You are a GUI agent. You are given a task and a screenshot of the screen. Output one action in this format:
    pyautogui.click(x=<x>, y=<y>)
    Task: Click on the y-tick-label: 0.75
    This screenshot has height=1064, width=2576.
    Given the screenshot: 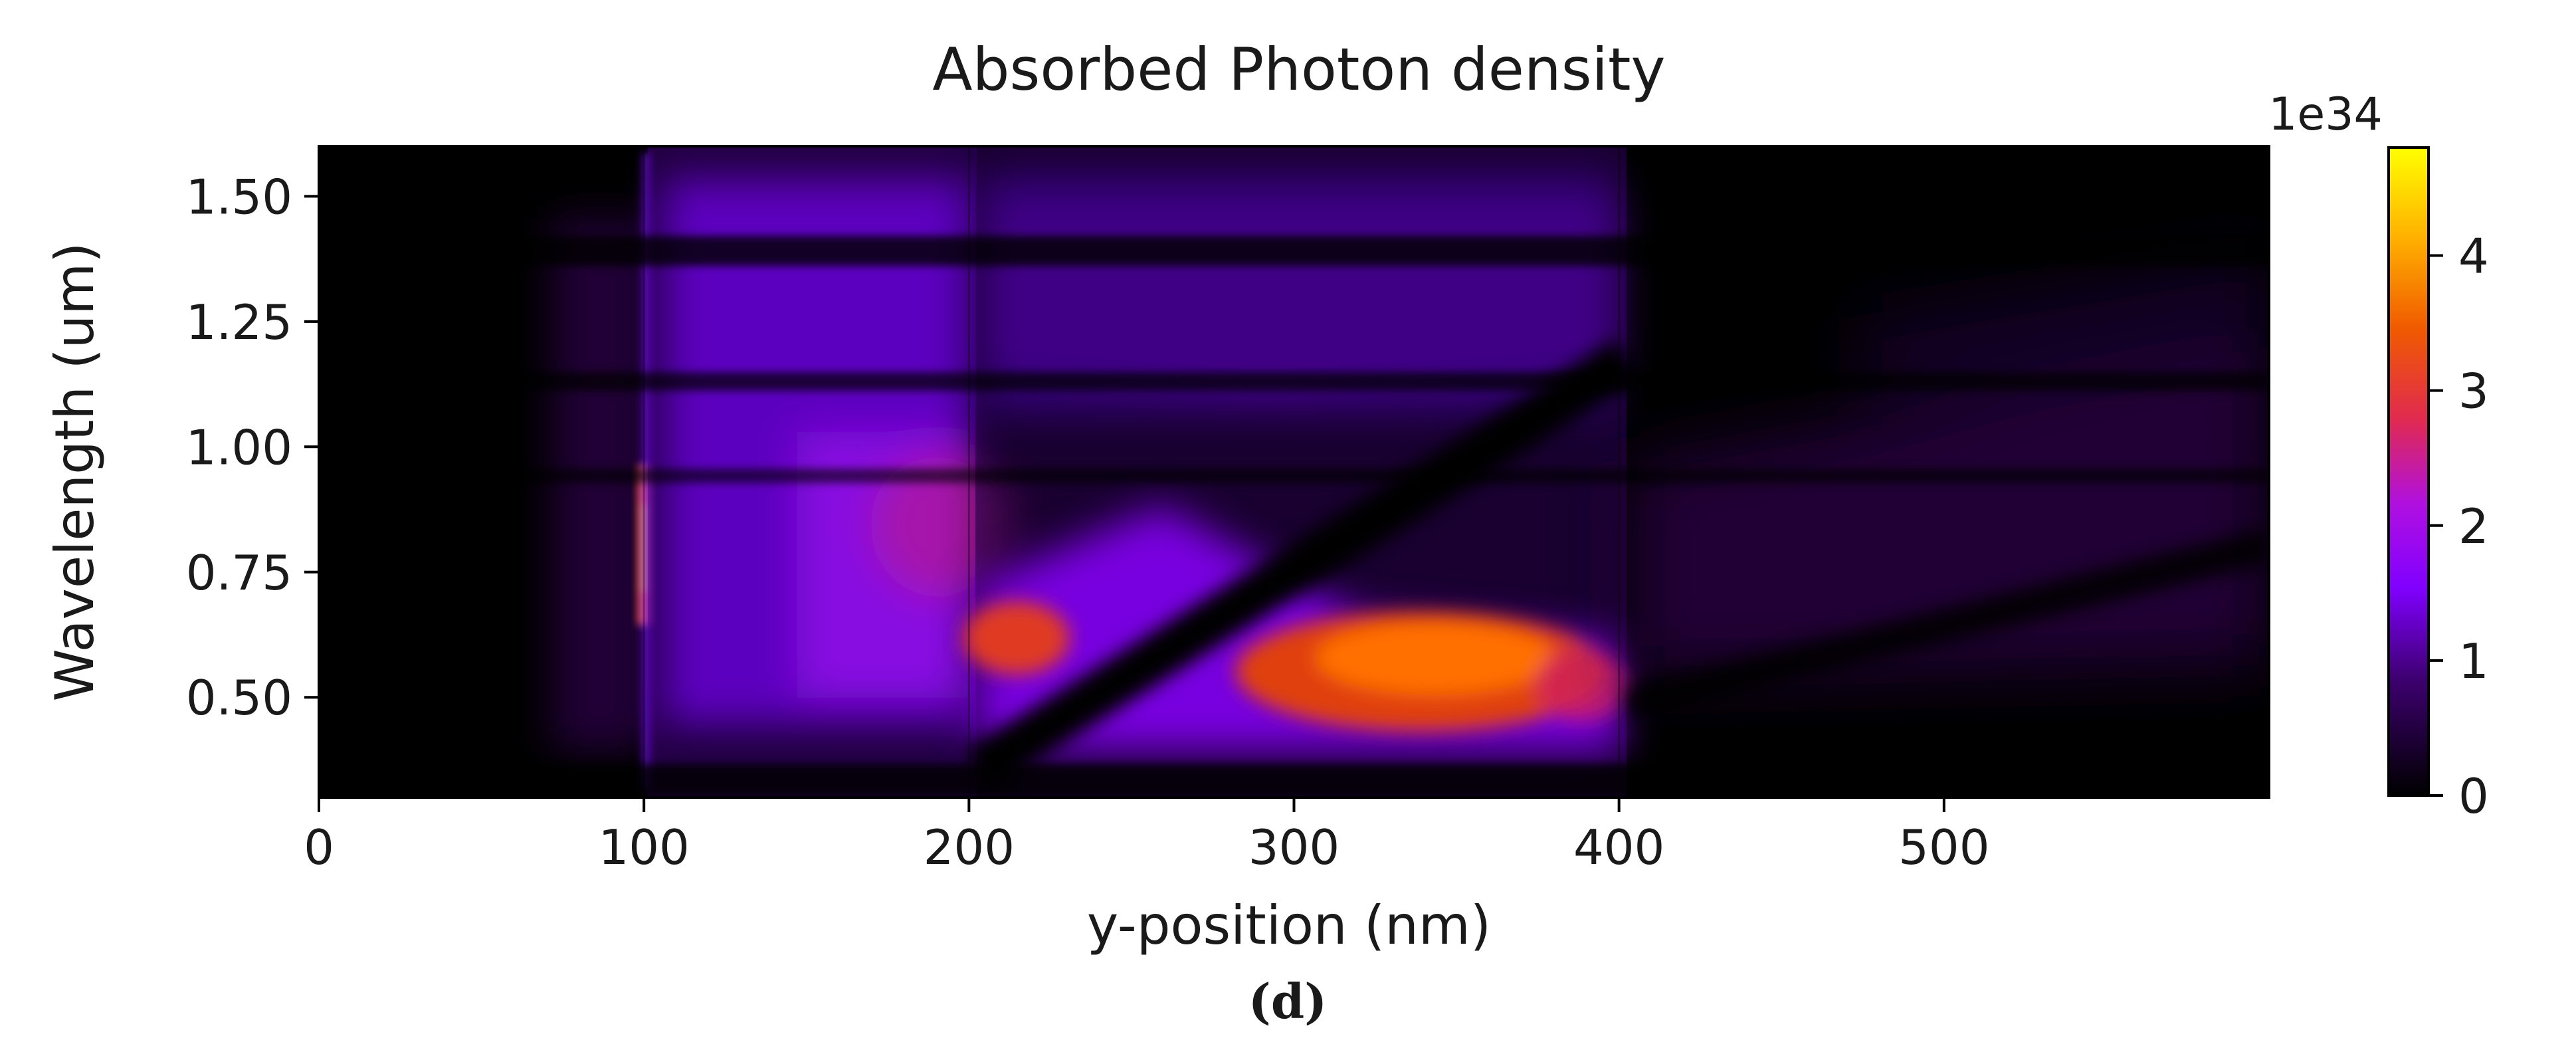 What is the action you would take?
    pyautogui.click(x=239, y=573)
    